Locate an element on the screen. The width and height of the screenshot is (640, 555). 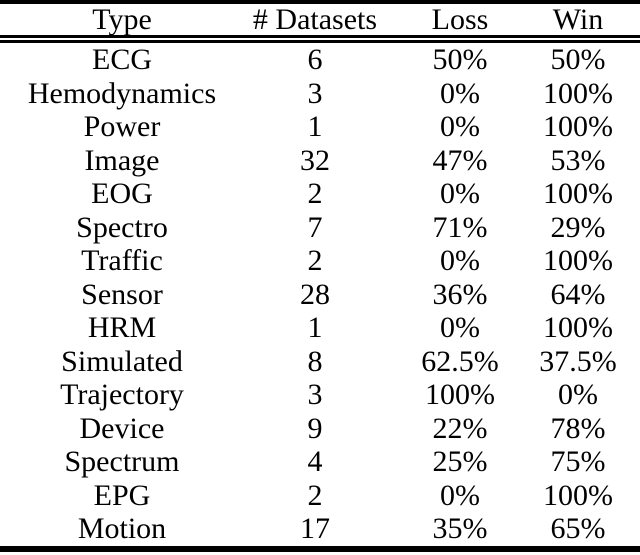
table-row: HRM 1 0% 100% is located at coordinates (320, 328).